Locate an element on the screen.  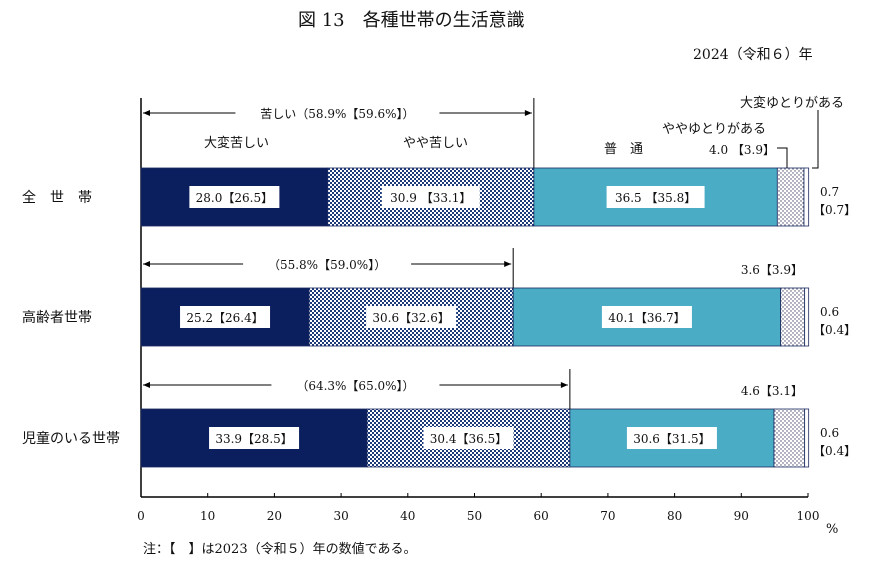
data-label: 30.6【32.6】 is located at coordinates (410, 318).